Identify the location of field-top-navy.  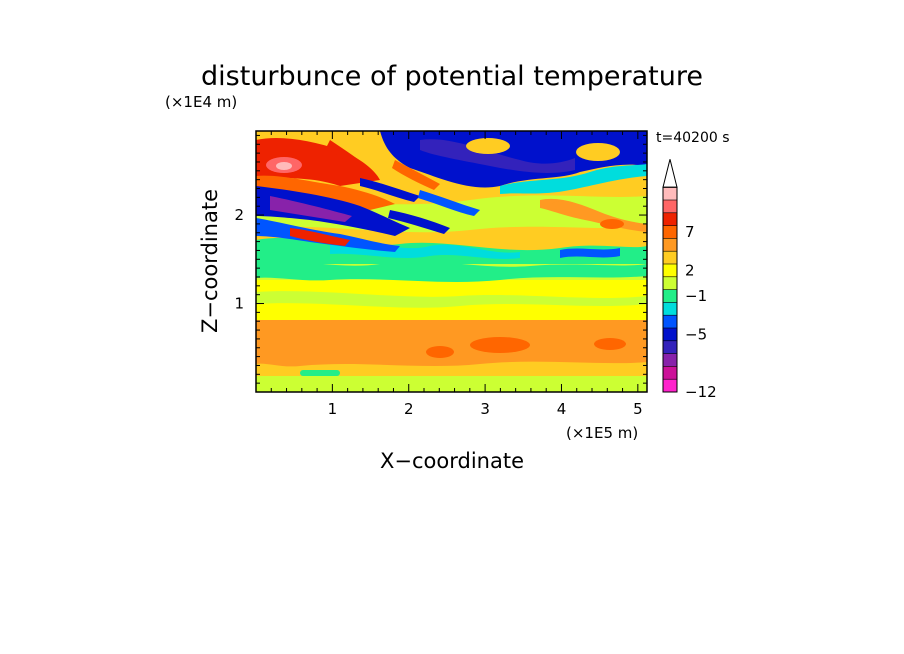
(497, 156).